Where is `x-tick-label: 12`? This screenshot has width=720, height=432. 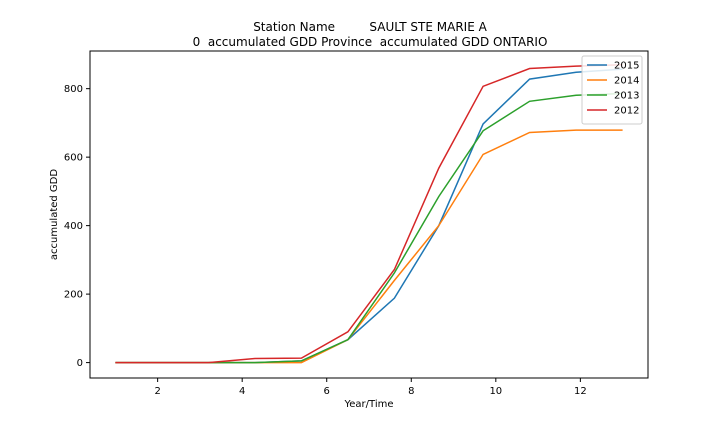
x-tick-label: 12 is located at coordinates (580, 391).